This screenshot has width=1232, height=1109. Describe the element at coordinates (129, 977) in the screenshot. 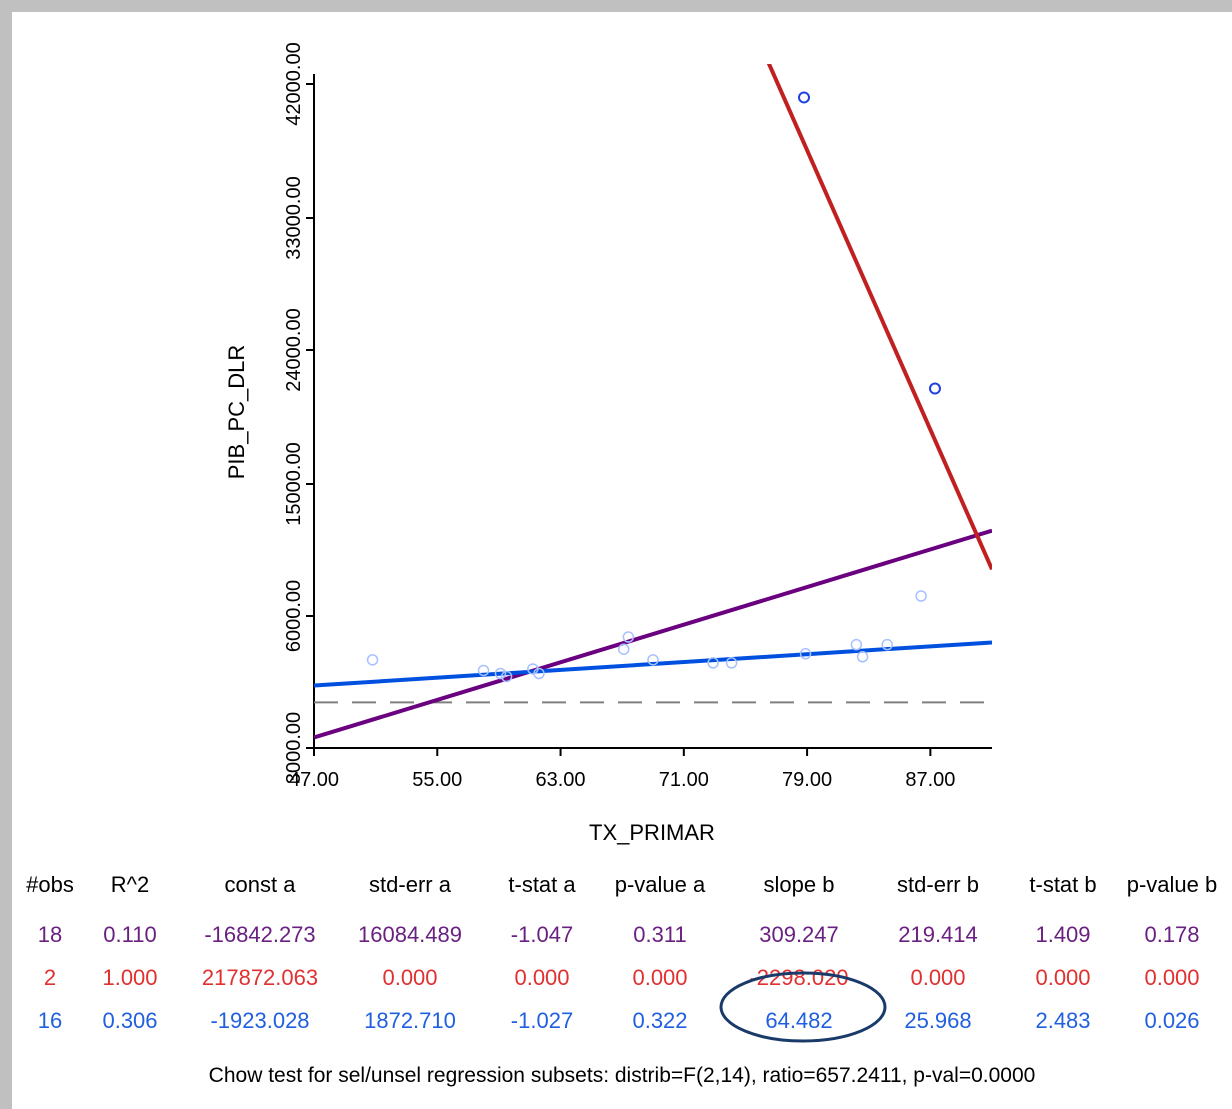

I see `table-cell: 1.000` at that location.